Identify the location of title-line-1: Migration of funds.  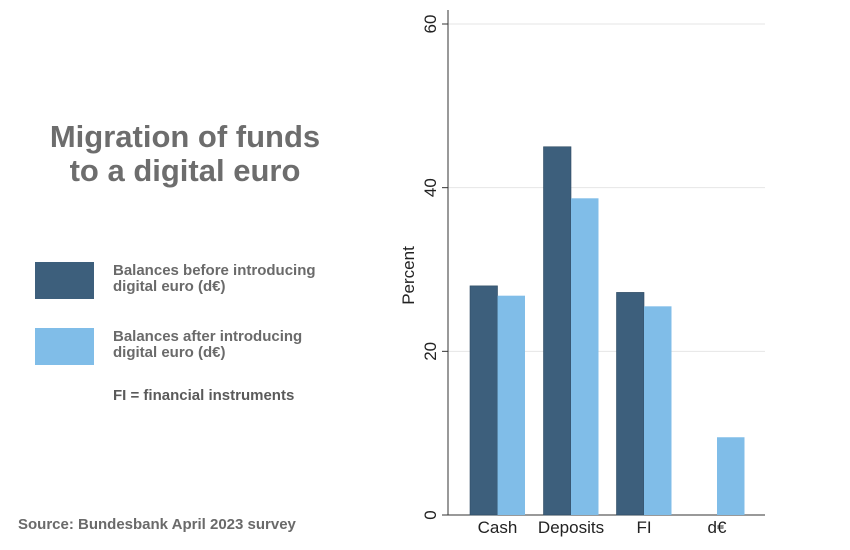
(185, 136).